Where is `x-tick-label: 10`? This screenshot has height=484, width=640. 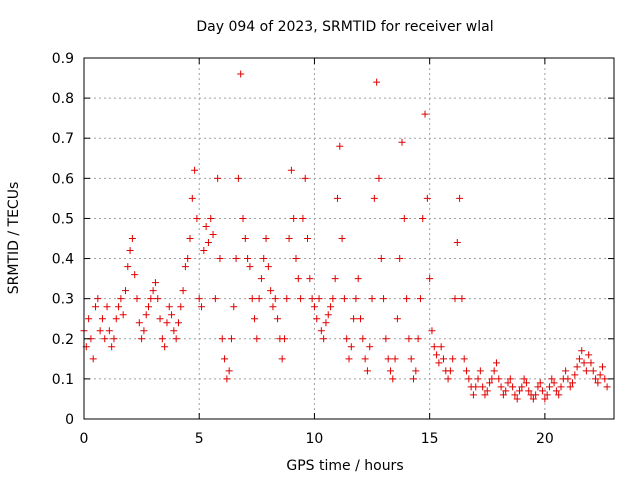 x-tick-label: 10 is located at coordinates (315, 439).